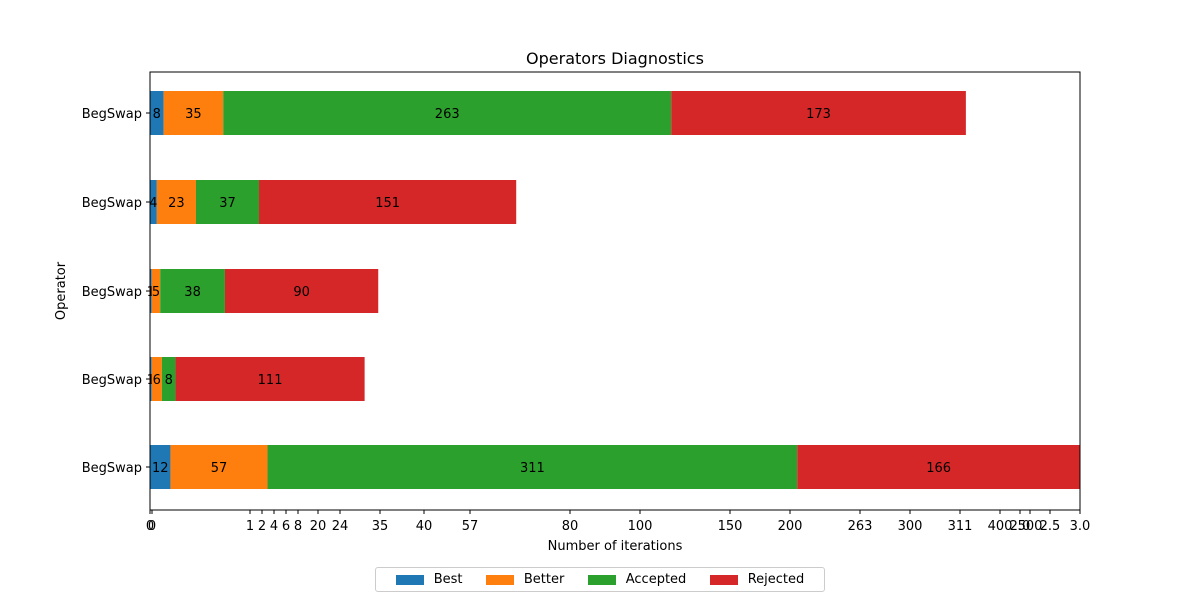 The image size is (1200, 600). I want to click on x-tick-label-20: 500, so click(1030, 526).